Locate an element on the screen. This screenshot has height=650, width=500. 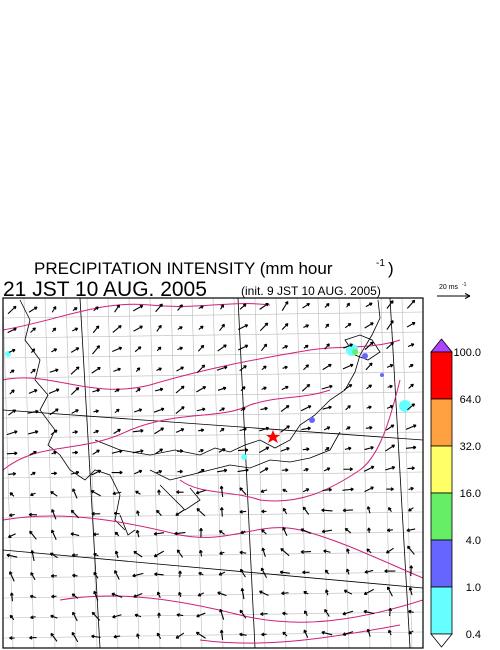
title-sup: -1 is located at coordinates (380, 263).